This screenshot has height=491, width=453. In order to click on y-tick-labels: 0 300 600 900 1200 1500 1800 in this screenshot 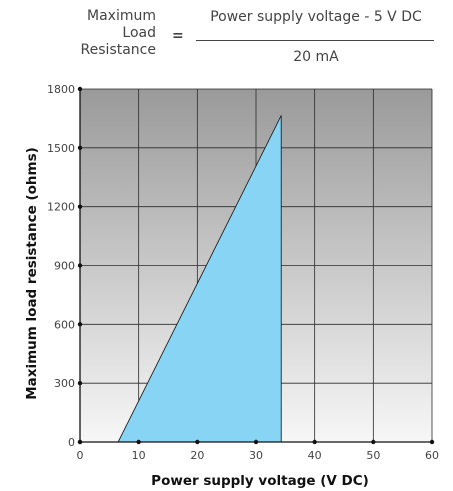, I will do `click(61, 266)`.